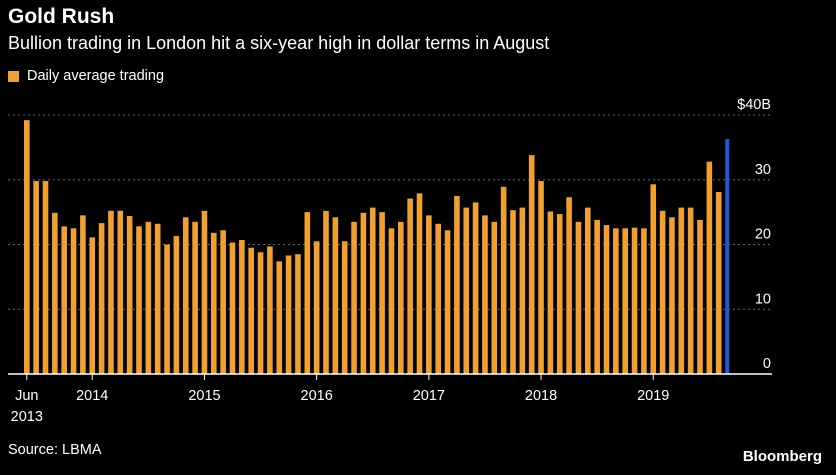 The height and width of the screenshot is (475, 836). Describe the element at coordinates (26, 396) in the screenshot. I see `x-tick-label: Jun` at that location.